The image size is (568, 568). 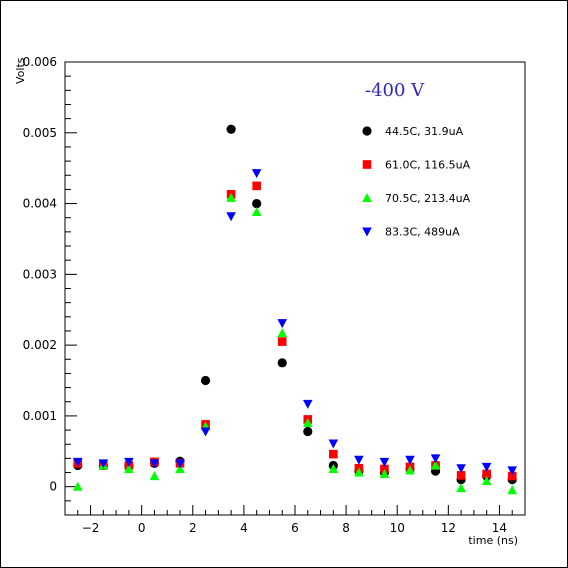 What do you see at coordinates (91, 528) in the screenshot?
I see `x-tick-label: −2` at bounding box center [91, 528].